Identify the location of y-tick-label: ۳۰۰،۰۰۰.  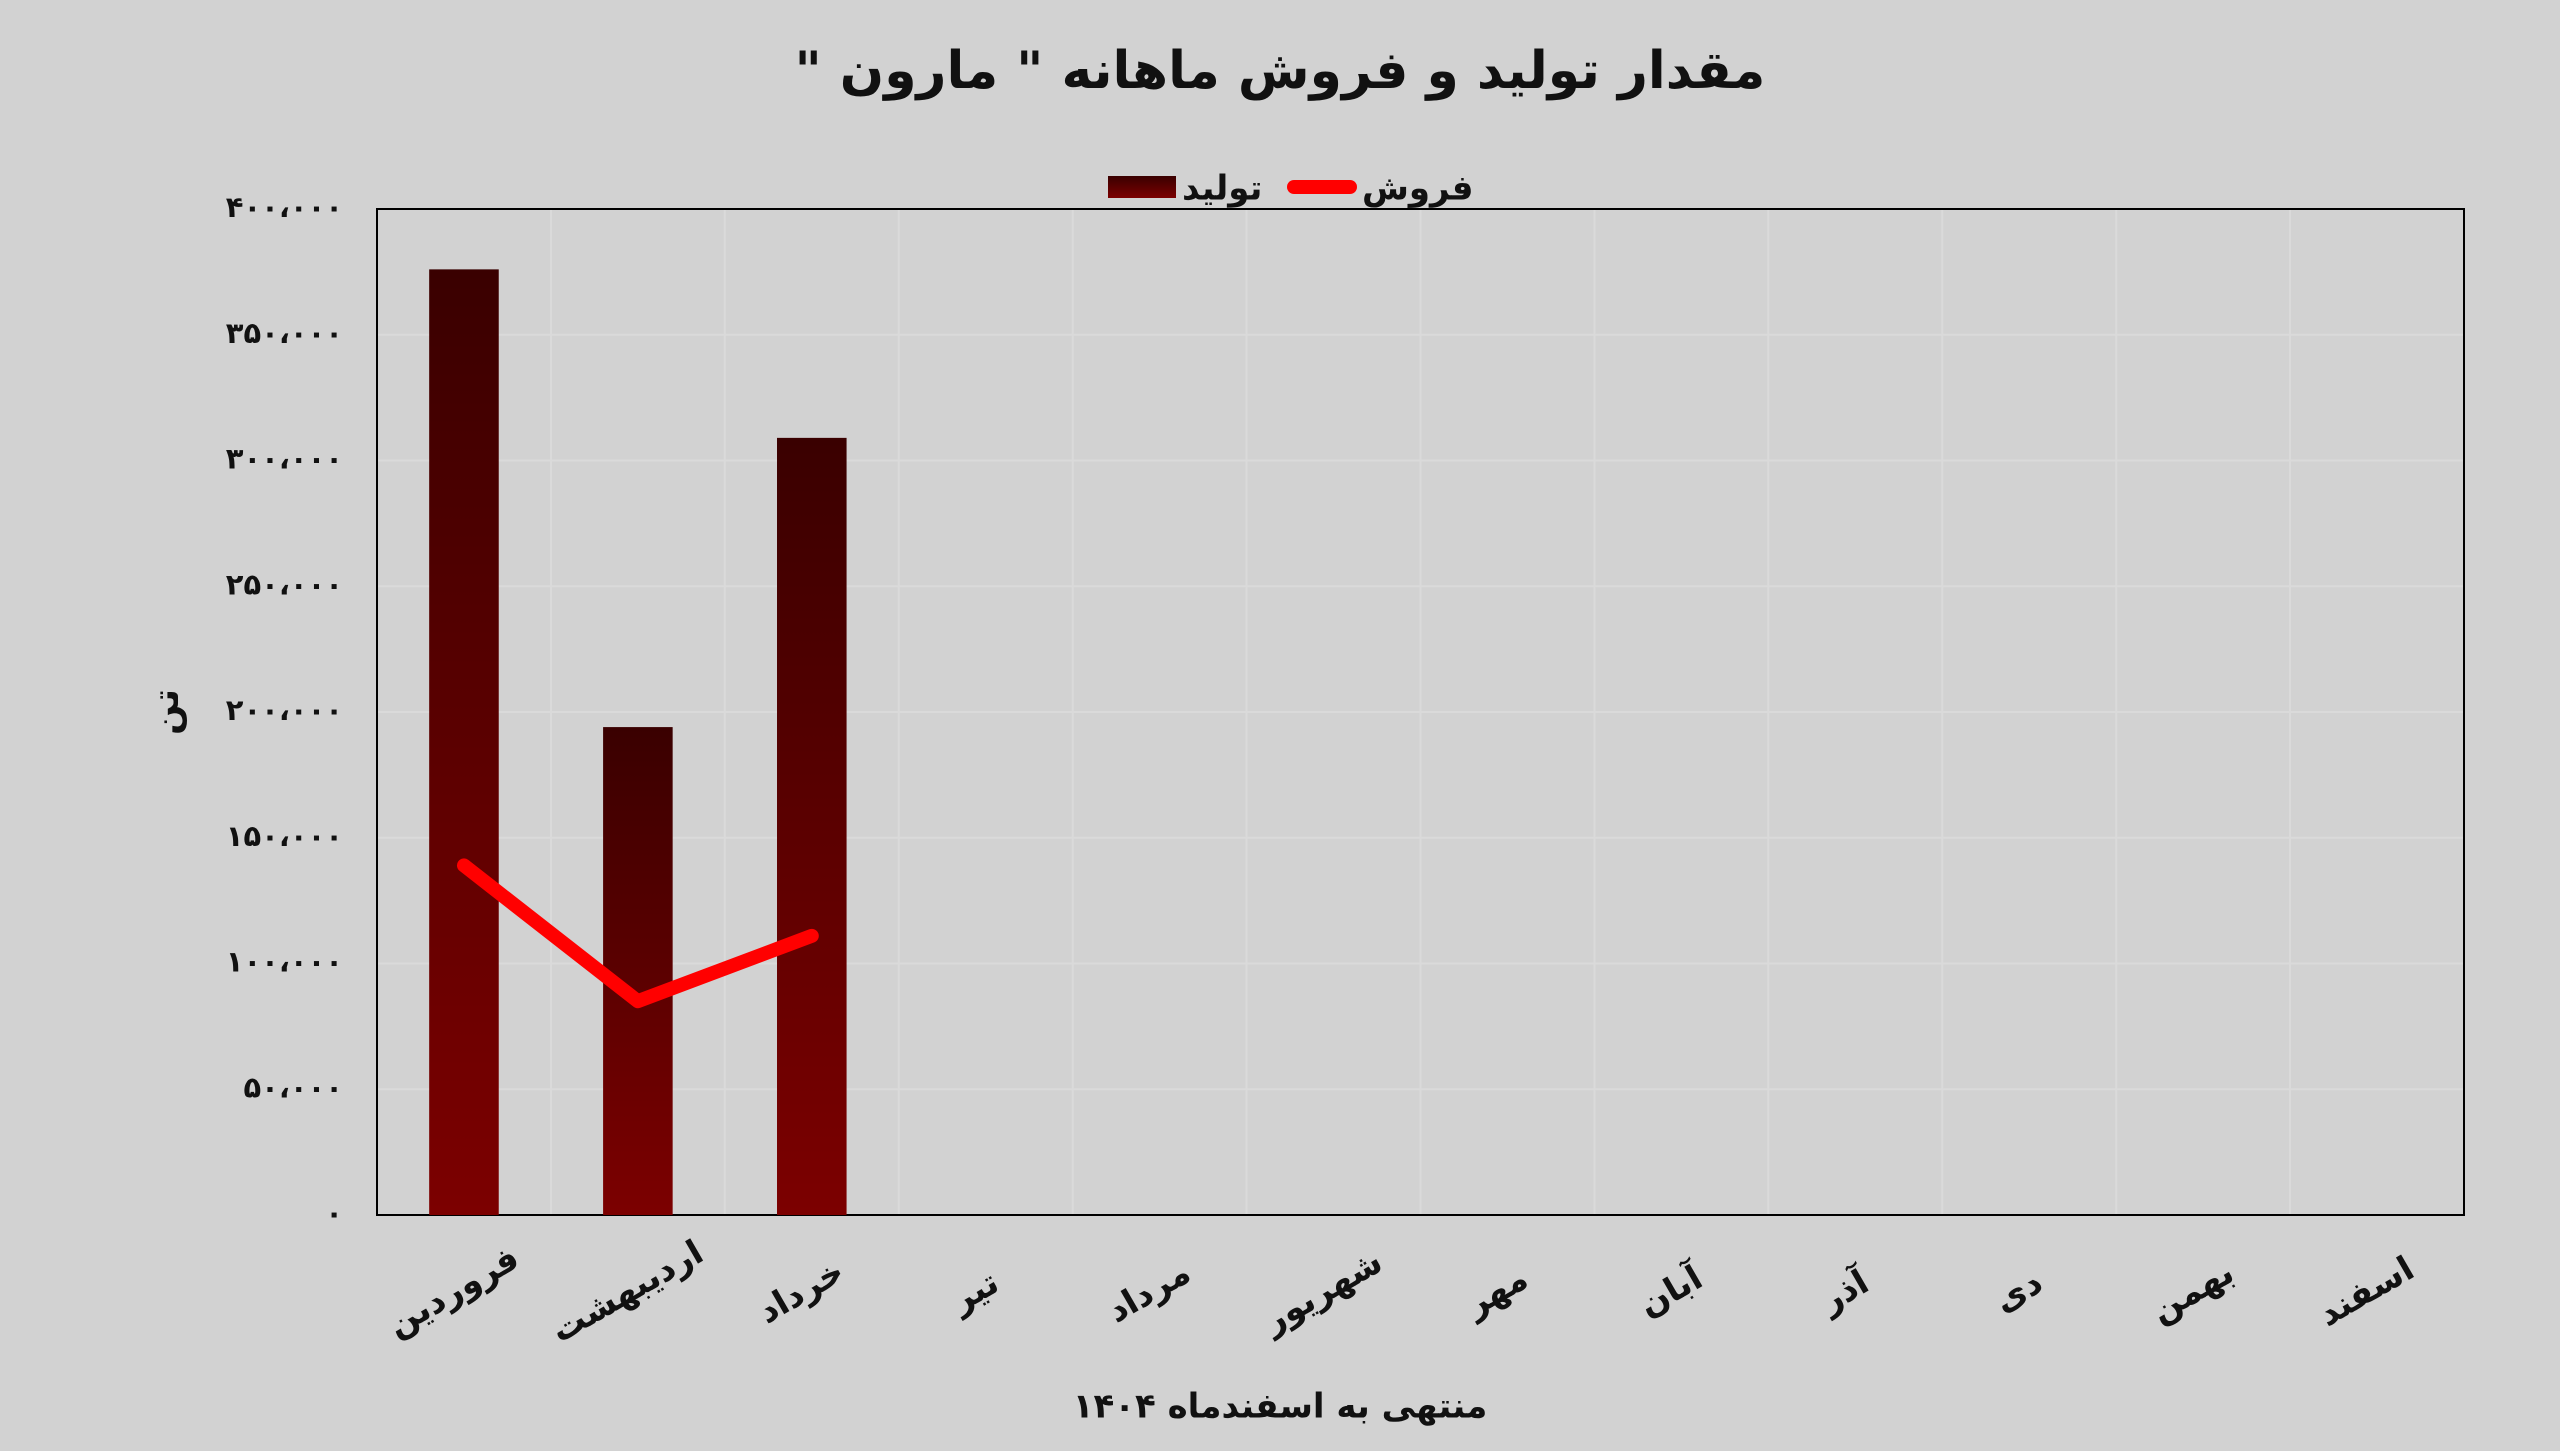
(284, 459).